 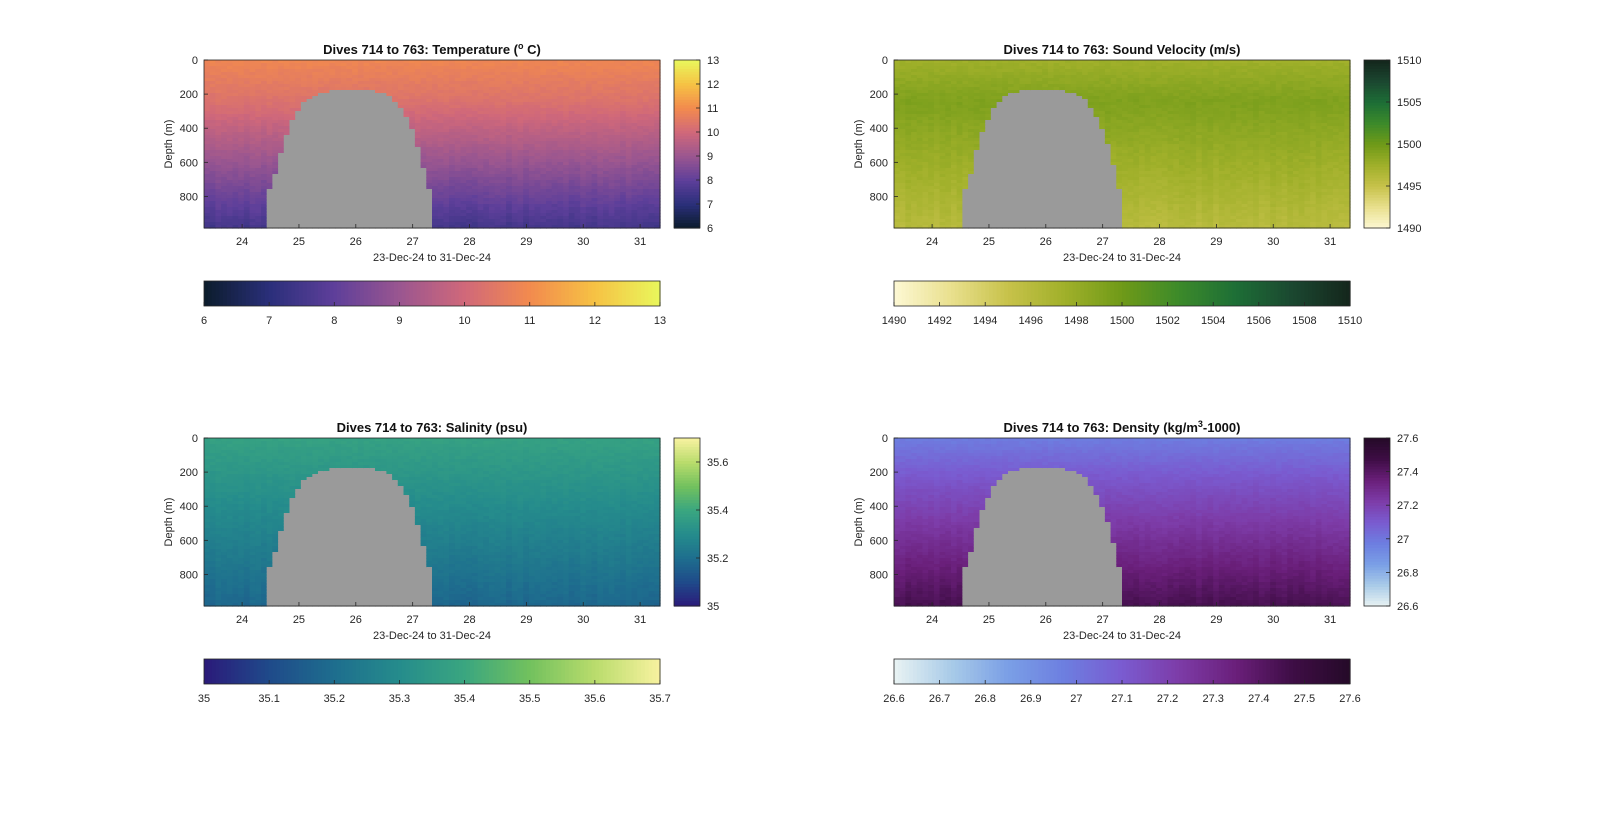 What do you see at coordinates (1167, 321) in the screenshot?
I see `hbar-tick-label: 1502` at bounding box center [1167, 321].